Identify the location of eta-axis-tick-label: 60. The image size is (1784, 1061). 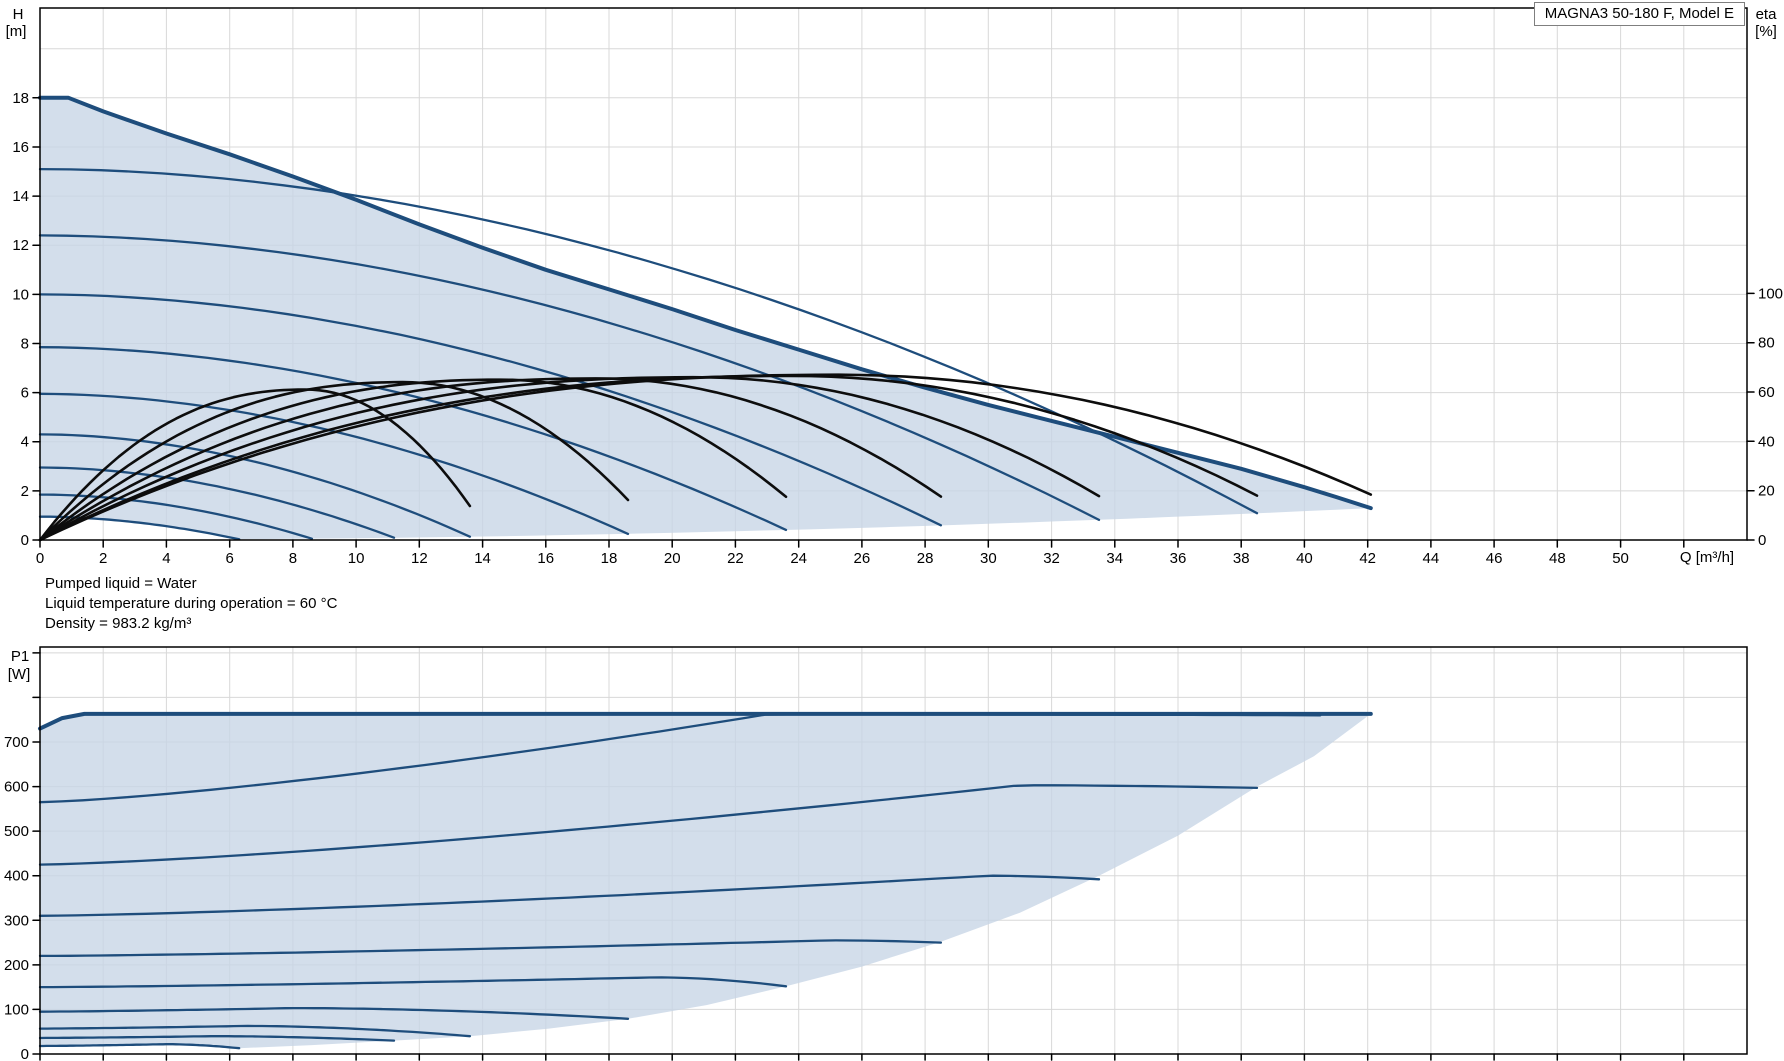
(1766, 392).